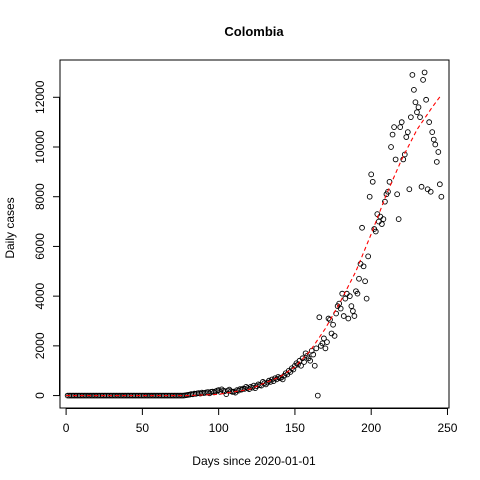  What do you see at coordinates (40, 97) in the screenshot?
I see `y-tick-label: 12000` at bounding box center [40, 97].